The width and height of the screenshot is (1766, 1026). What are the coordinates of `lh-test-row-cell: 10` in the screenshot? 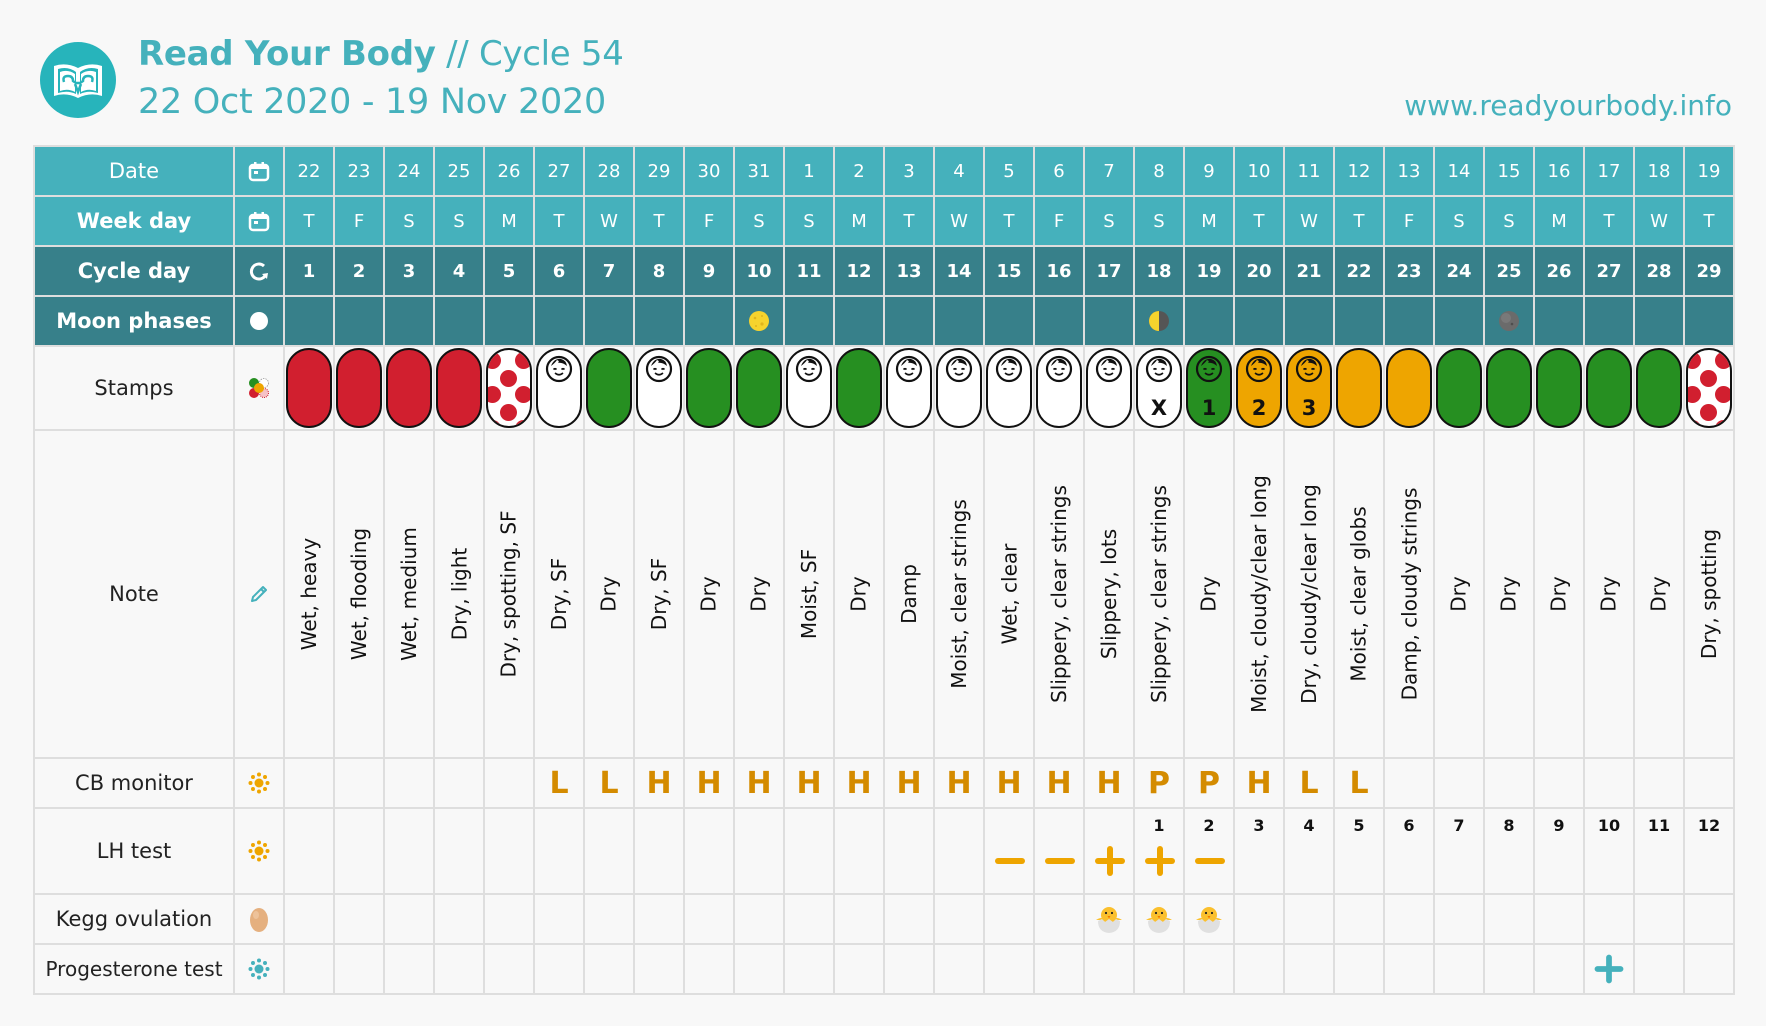 It's located at (1609, 851).